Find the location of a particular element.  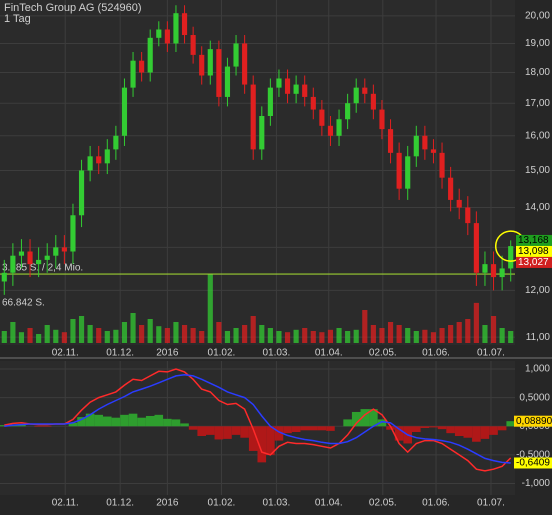

price-marker-label: 13,098 is located at coordinates (533, 251).